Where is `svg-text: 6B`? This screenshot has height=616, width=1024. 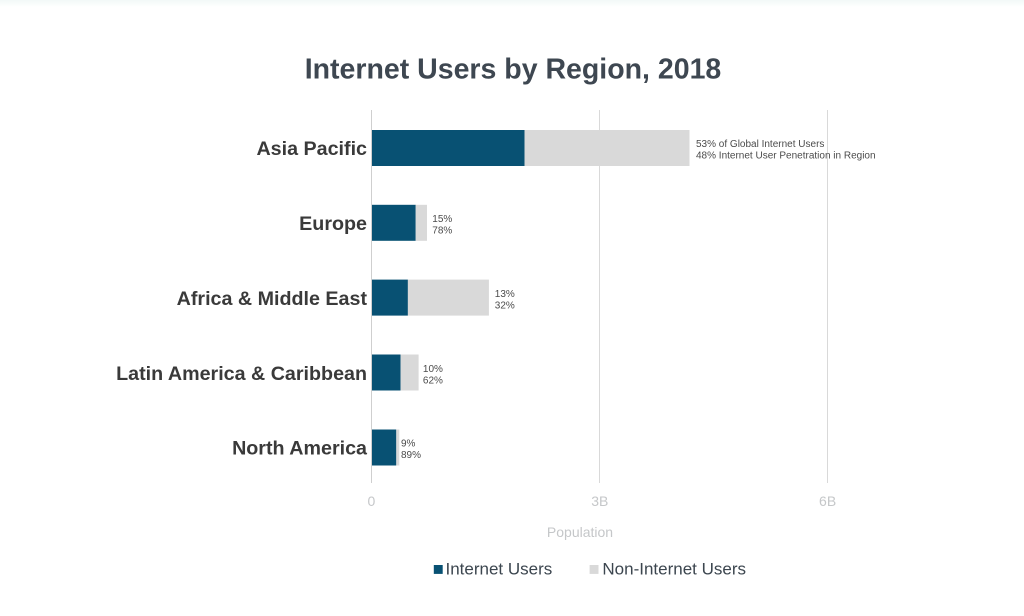 svg-text: 6B is located at coordinates (827, 501).